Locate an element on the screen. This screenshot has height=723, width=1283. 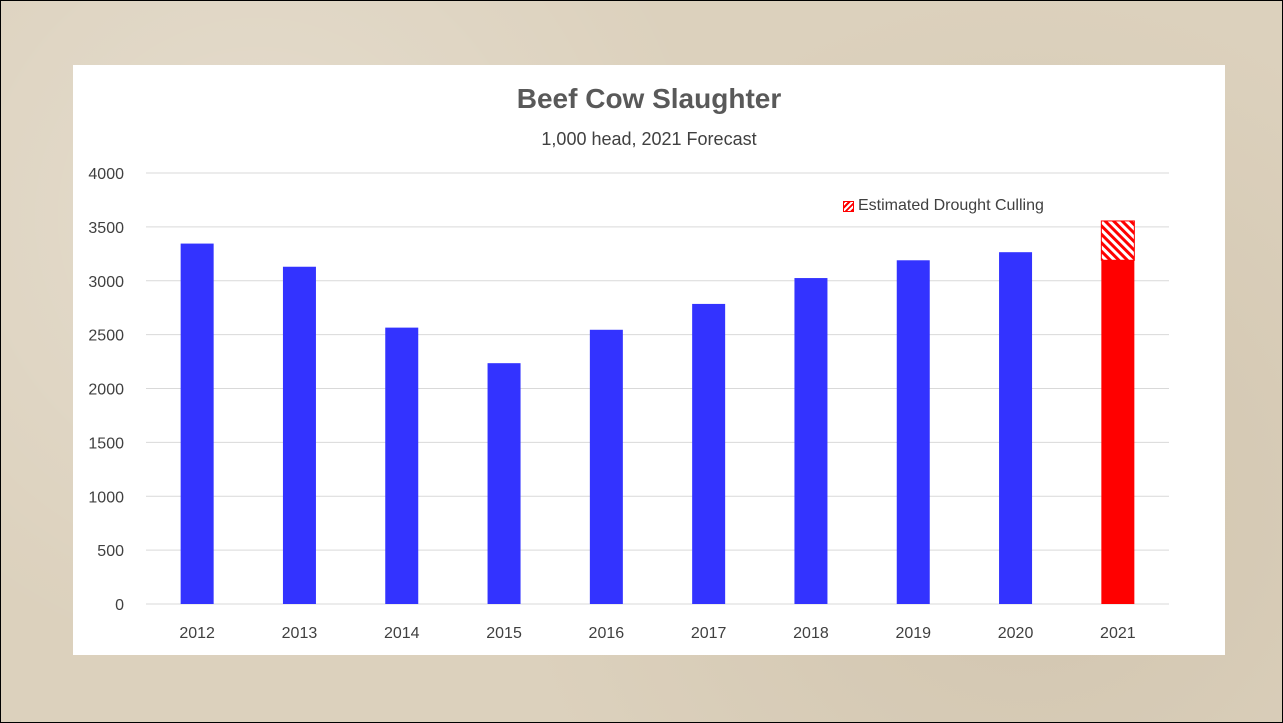
x-tick-label: 2020 is located at coordinates (1016, 633).